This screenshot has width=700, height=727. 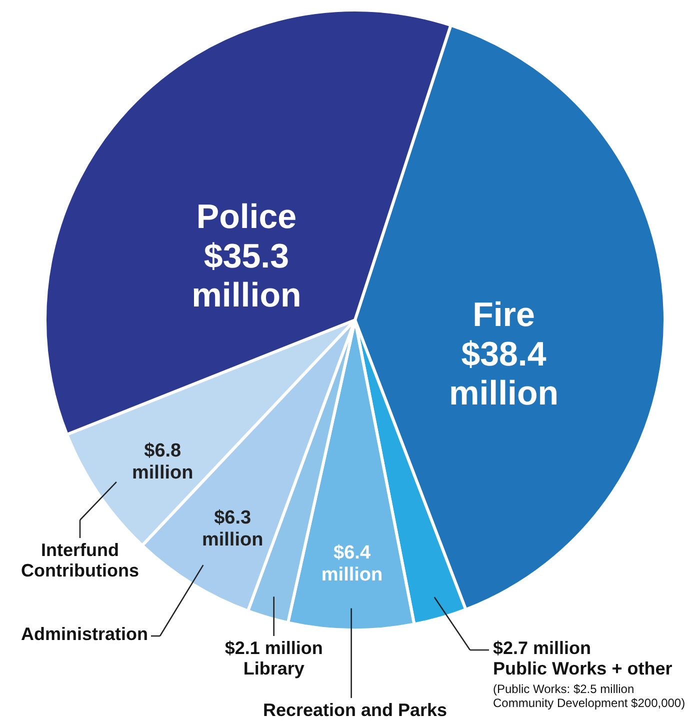 I want to click on data-label: $2.7 million, so click(x=542, y=648).